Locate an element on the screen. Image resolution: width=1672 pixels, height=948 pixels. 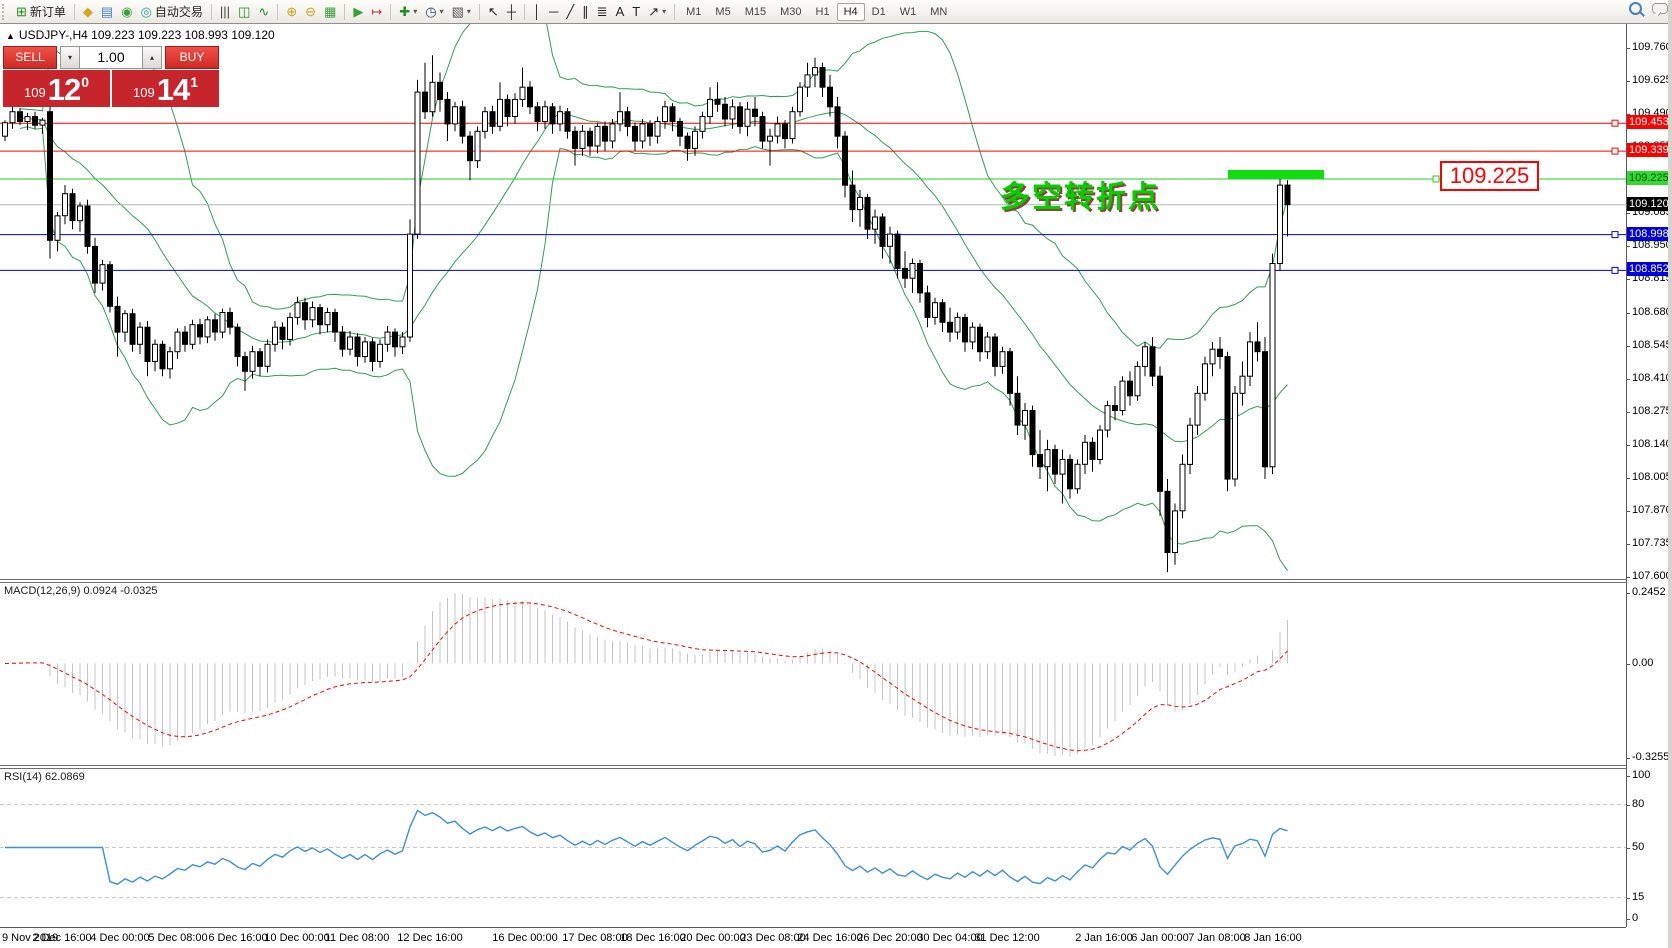
rsi-line is located at coordinates (646, 847).